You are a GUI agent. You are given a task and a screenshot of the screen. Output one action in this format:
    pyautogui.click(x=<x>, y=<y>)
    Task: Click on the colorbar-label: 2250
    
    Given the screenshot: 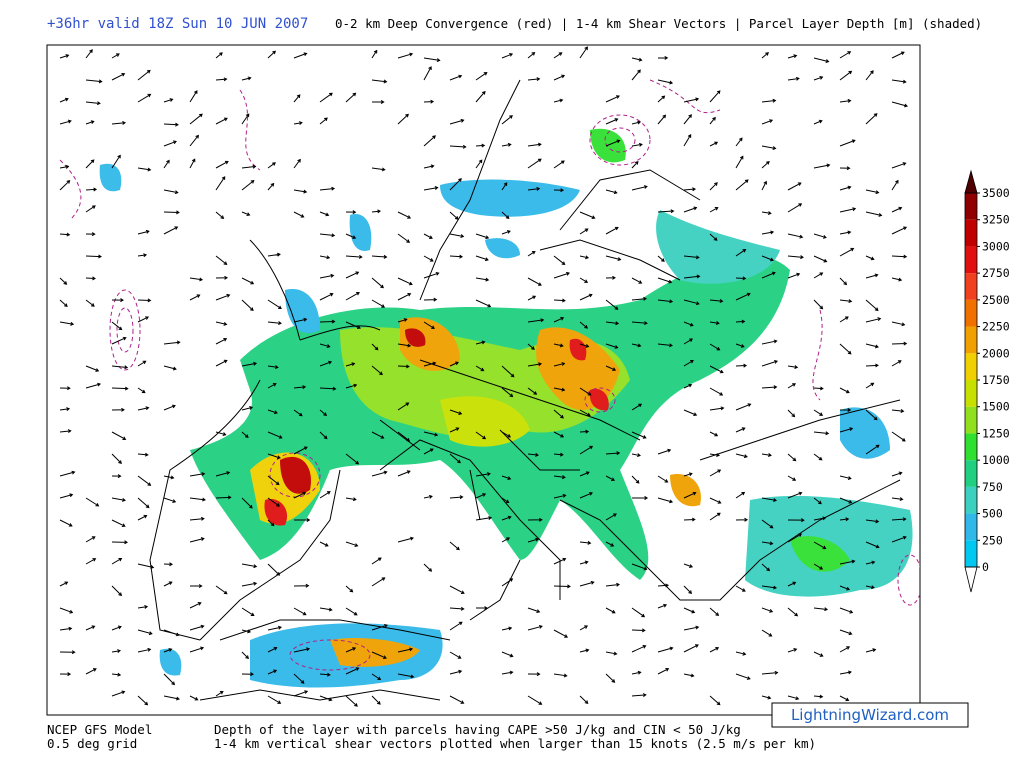 What is the action you would take?
    pyautogui.click(x=996, y=327)
    